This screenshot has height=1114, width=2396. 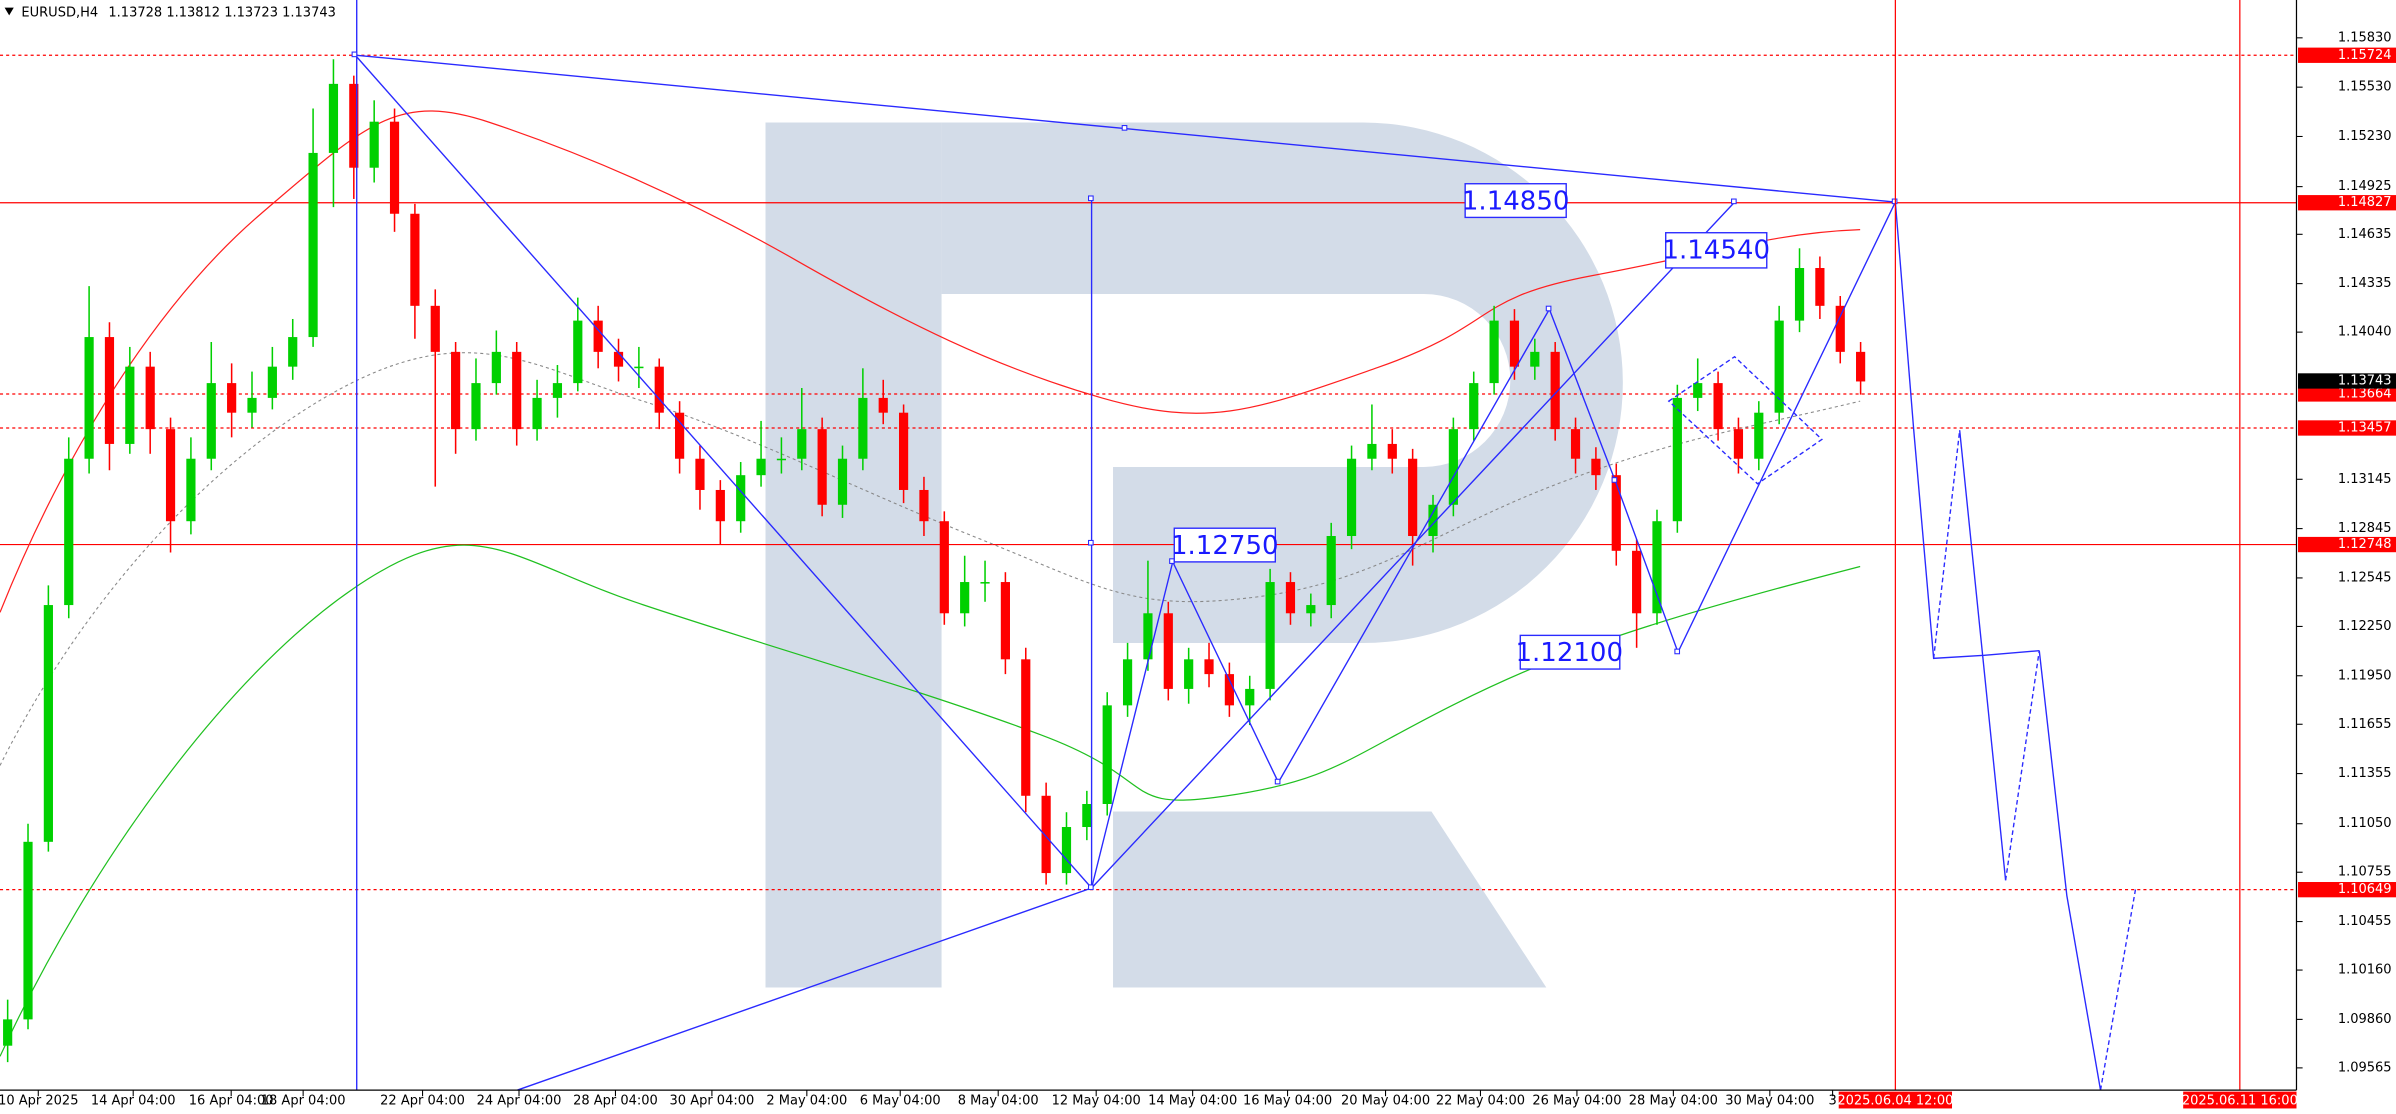 What do you see at coordinates (2365, 87) in the screenshot?
I see `y-tick-label: 1.15530` at bounding box center [2365, 87].